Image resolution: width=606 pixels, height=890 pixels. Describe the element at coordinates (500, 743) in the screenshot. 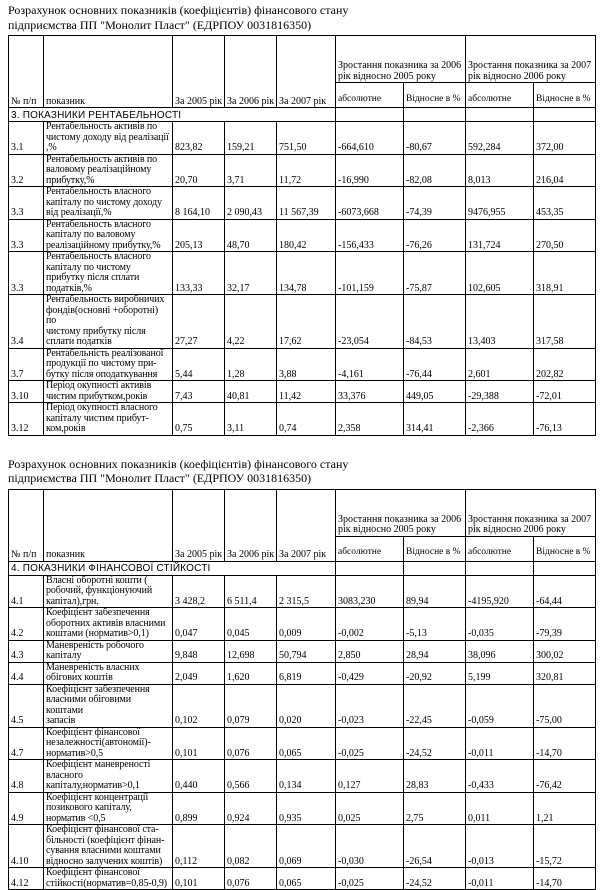

I see `growth-2007-absolute-cell: -0,011` at that location.